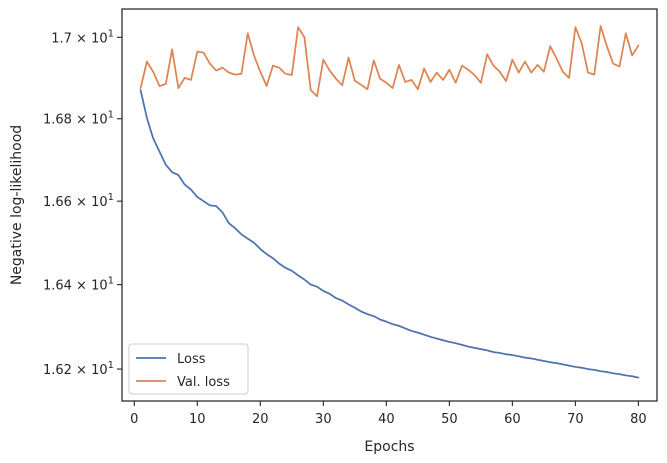 The image size is (667, 463). Describe the element at coordinates (638, 419) in the screenshot. I see `x-tick-label: 80` at that location.